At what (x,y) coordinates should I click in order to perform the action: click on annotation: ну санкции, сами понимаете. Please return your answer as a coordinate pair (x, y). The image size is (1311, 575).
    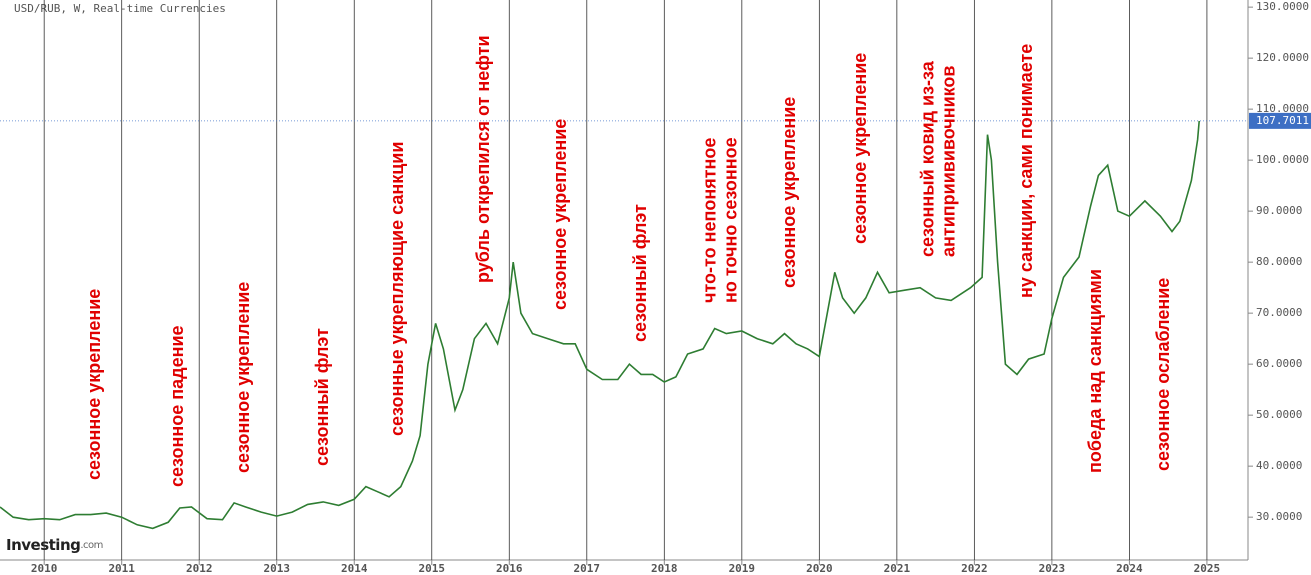
    Looking at the image, I should click on (1026, 171).